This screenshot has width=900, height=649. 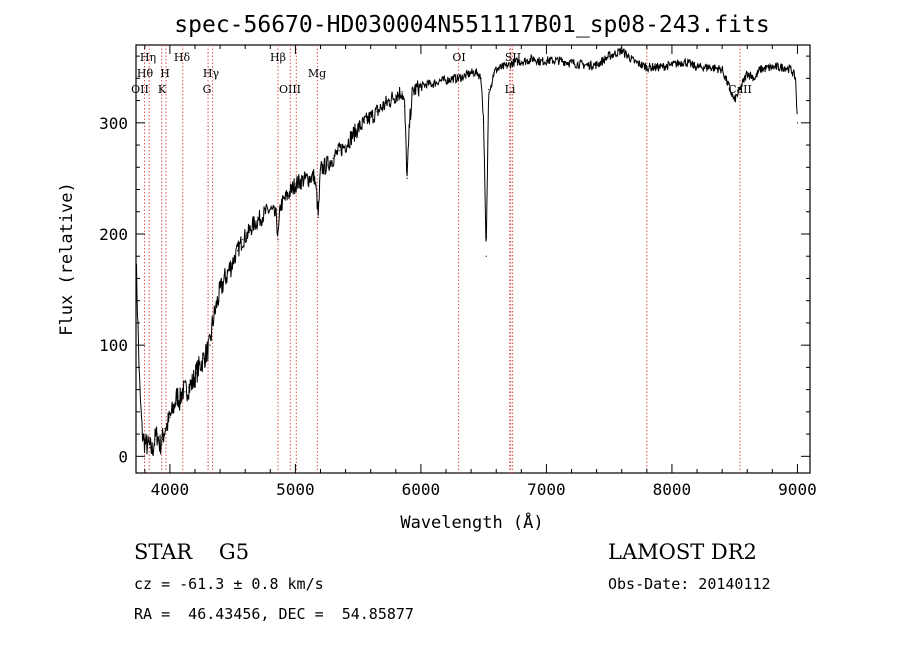 I want to click on y-tick-label: 0, so click(x=123, y=456).